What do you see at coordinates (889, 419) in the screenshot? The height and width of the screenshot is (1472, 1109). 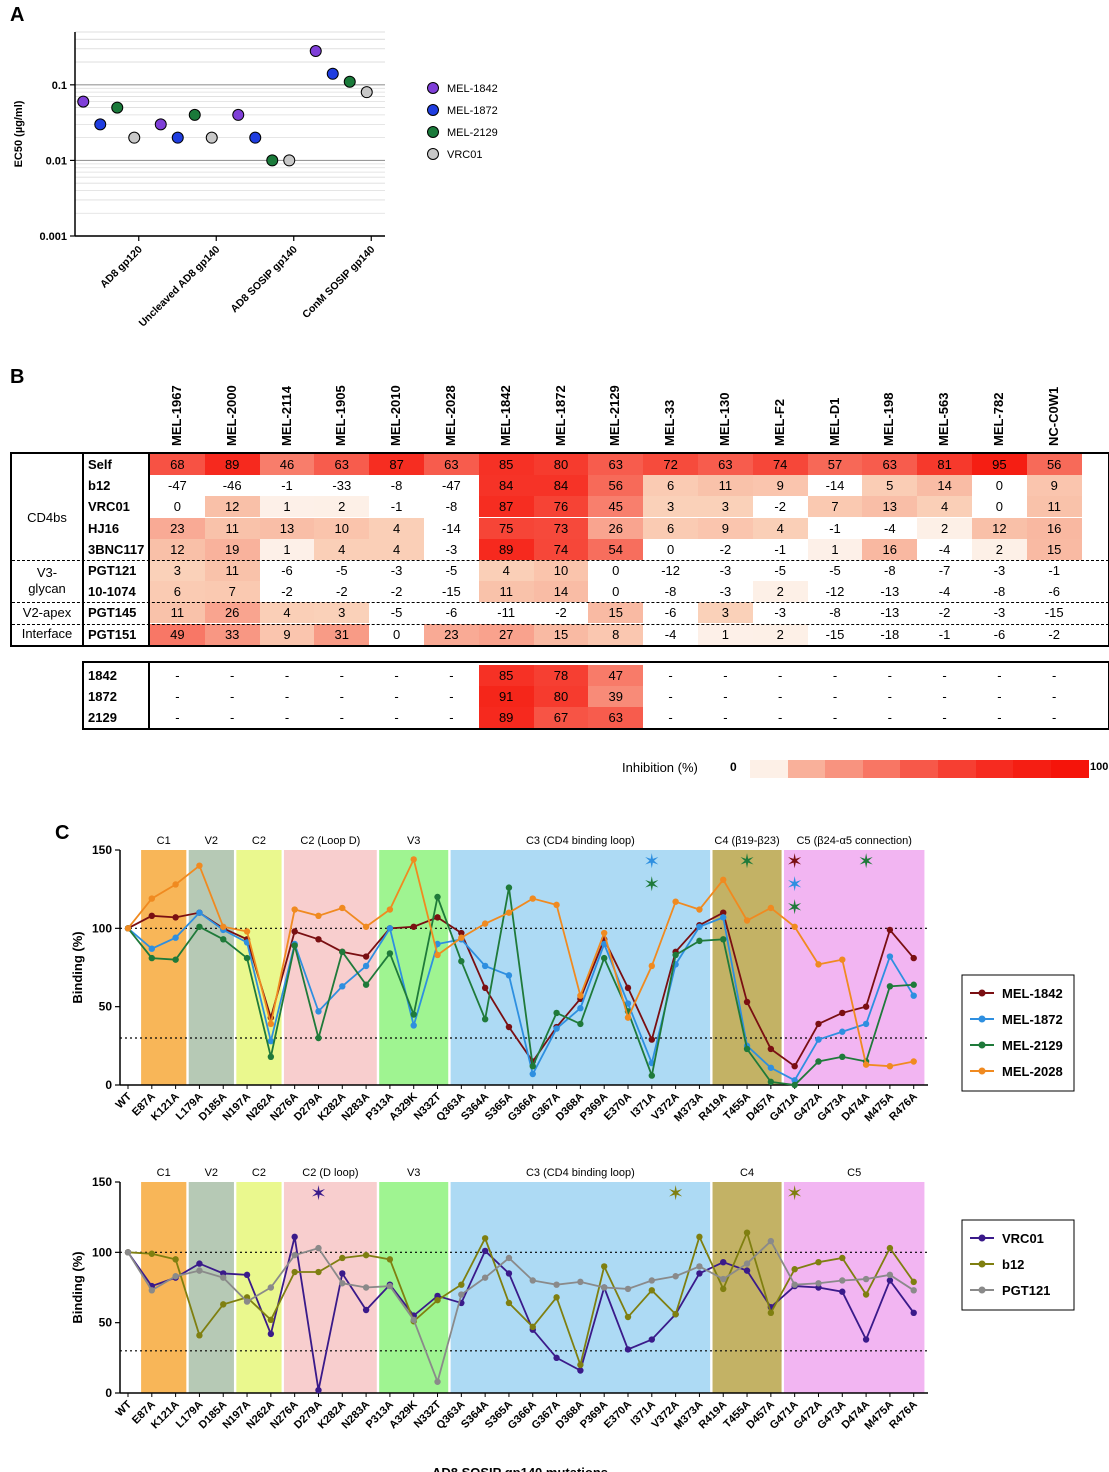 I see `column-header: MEL-198` at bounding box center [889, 419].